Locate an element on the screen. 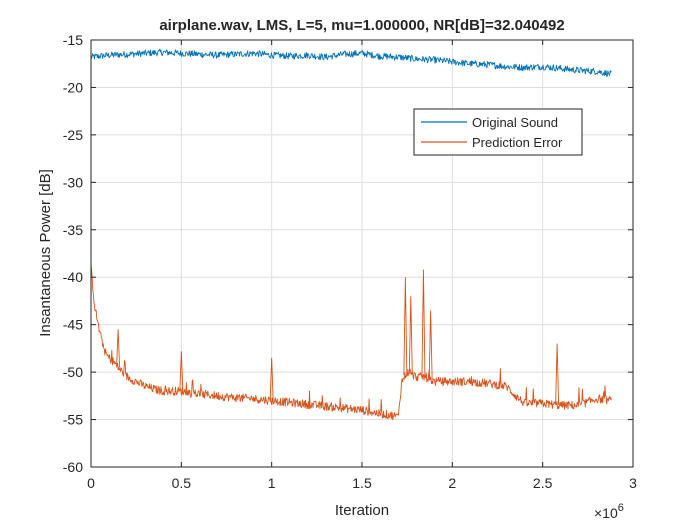  x-tick-label: 1.5 is located at coordinates (362, 483).